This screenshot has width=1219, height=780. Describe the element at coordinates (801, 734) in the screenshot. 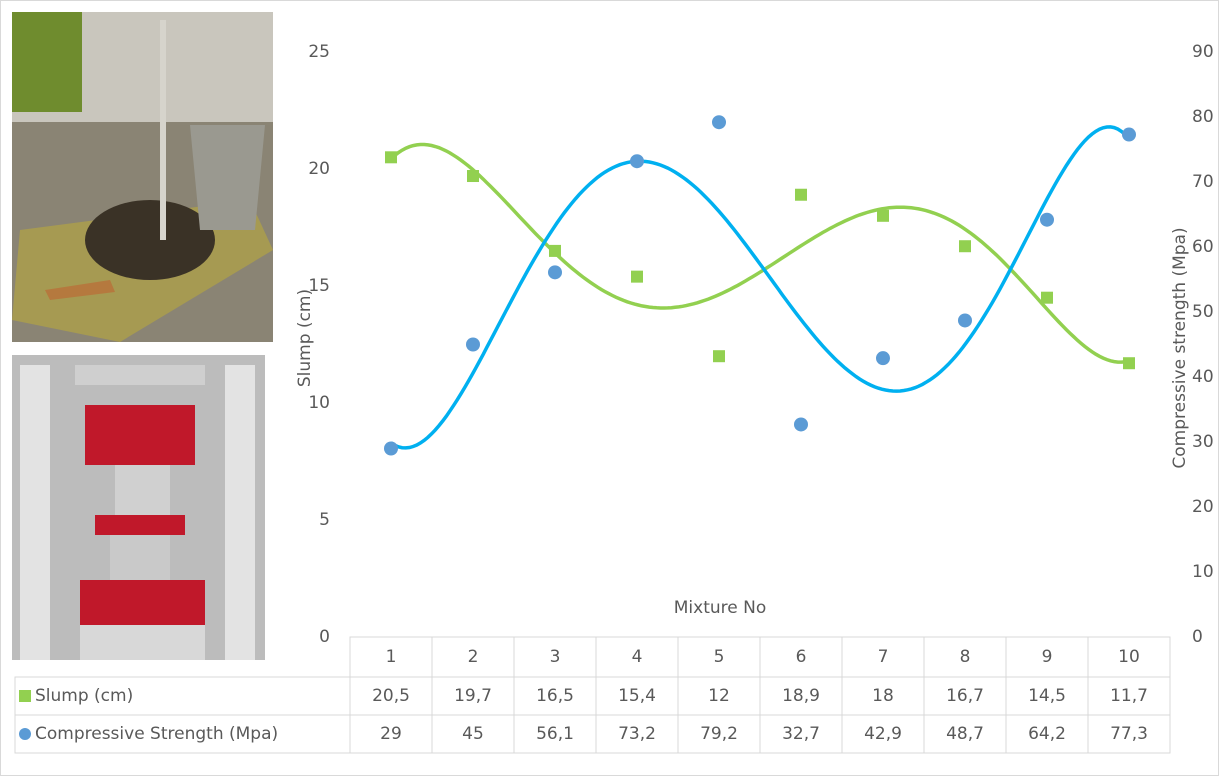

I see `table-value: 32,7` at that location.